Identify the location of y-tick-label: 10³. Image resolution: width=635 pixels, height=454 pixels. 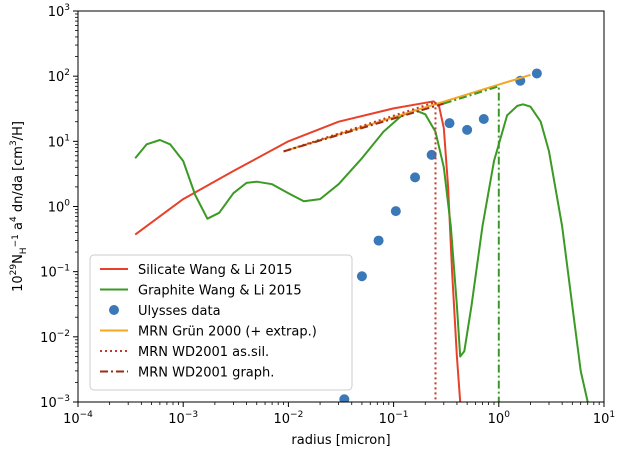
(59, 11).